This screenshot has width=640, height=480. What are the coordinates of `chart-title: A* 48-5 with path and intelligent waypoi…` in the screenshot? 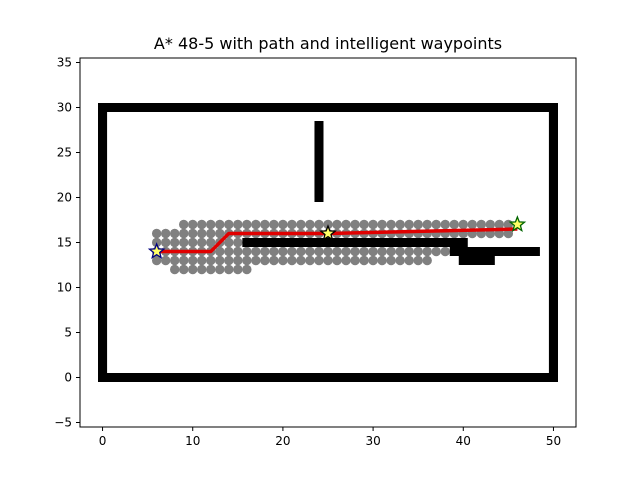 It's located at (328, 43).